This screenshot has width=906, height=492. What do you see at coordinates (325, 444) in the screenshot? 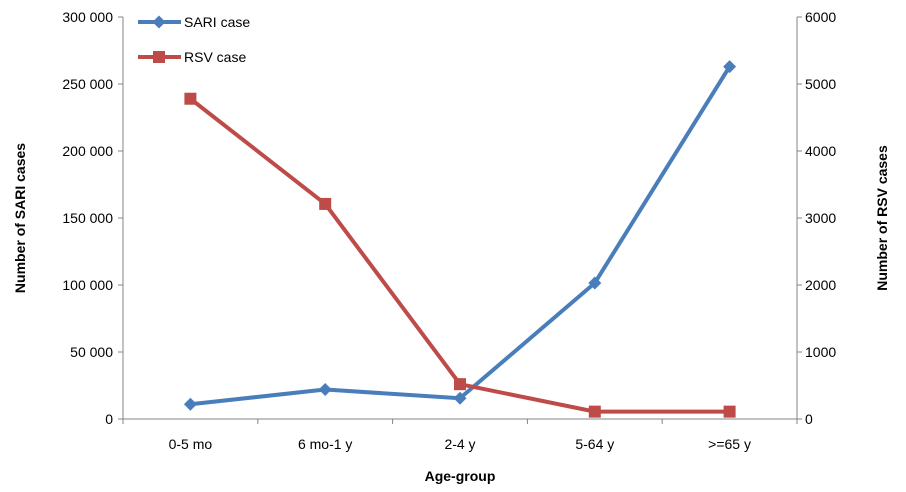
I see `x-tick-label: 6 mo-1 y` at bounding box center [325, 444].